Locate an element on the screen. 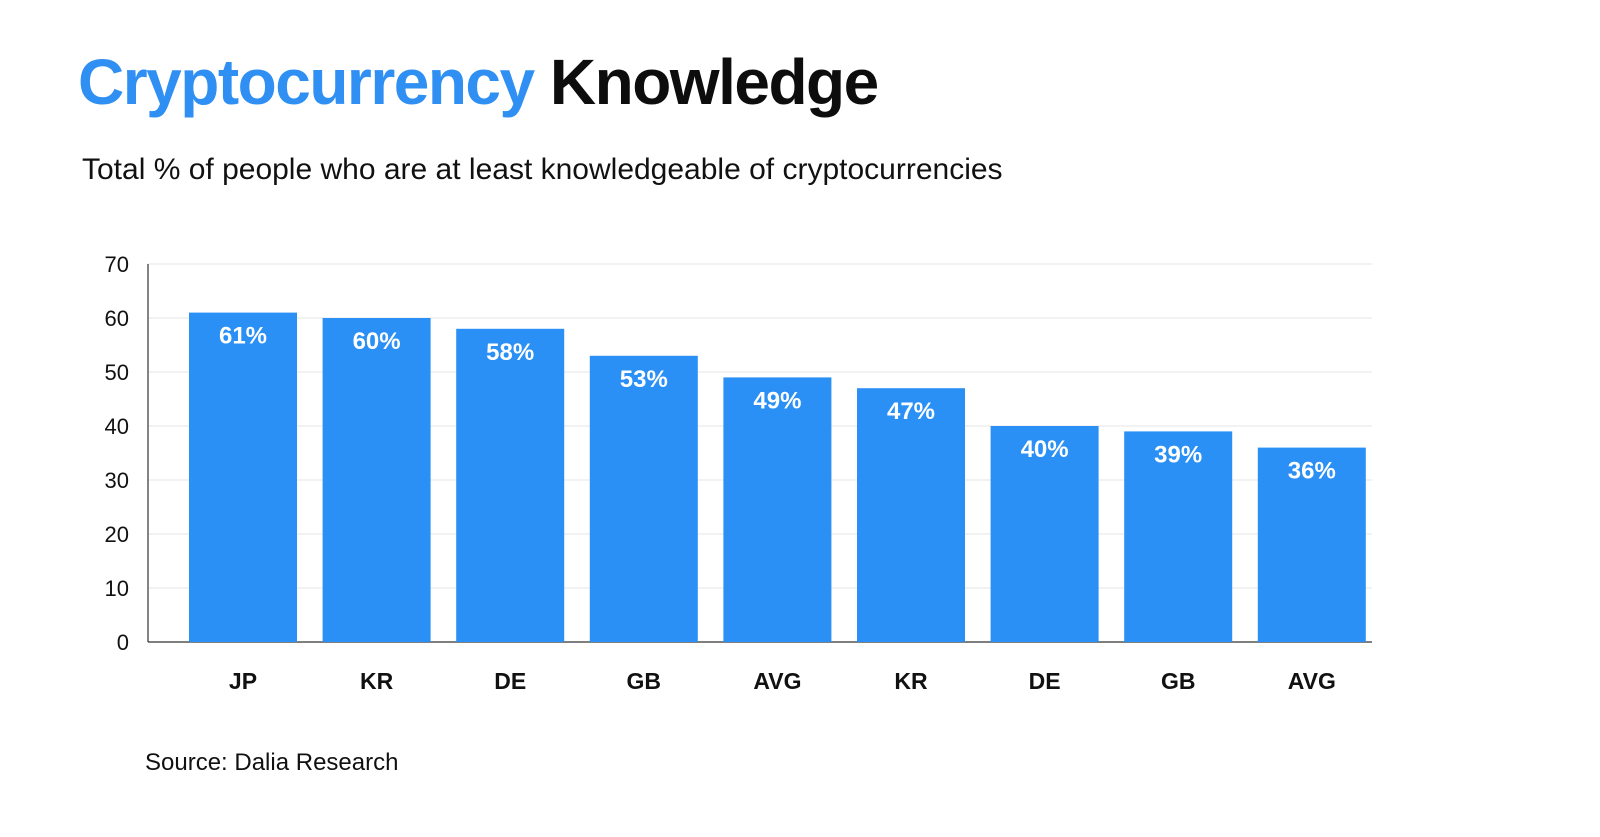 The width and height of the screenshot is (1600, 837). y-tick-label: 50 is located at coordinates (117, 372).